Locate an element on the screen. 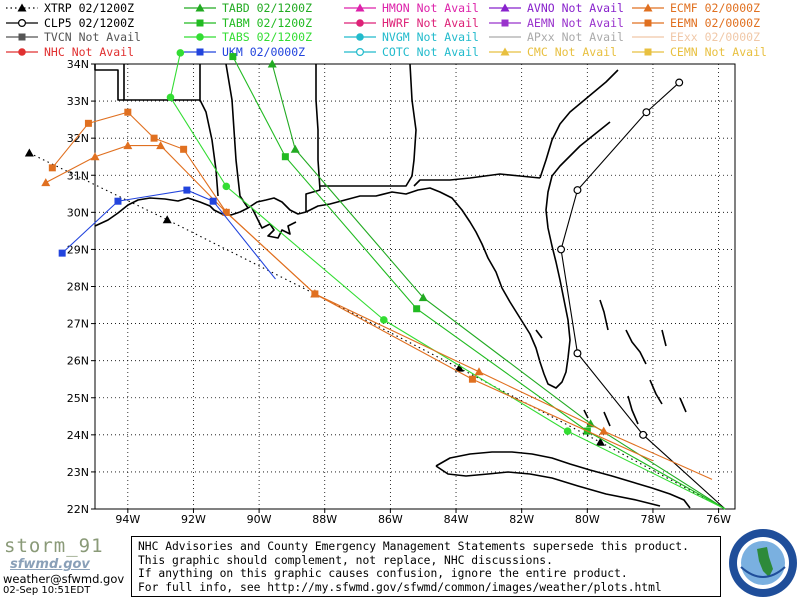 The width and height of the screenshot is (800, 600). lat-tick-label: 28N is located at coordinates (78, 287).